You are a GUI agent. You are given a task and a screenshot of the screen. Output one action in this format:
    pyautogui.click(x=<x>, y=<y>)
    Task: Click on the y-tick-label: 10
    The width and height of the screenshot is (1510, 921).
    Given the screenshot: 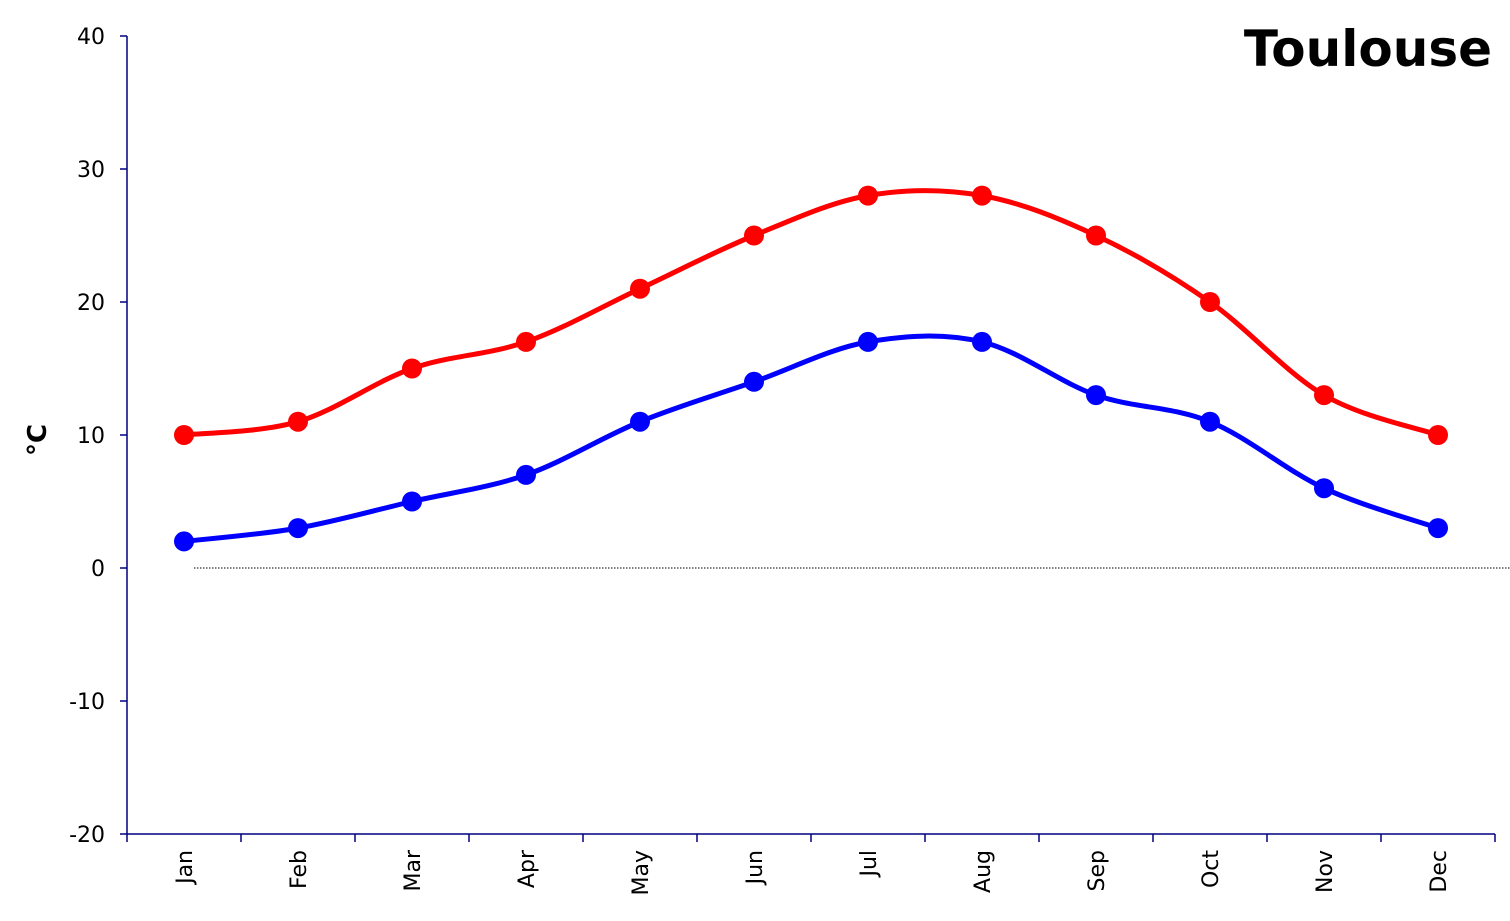 What is the action you would take?
    pyautogui.click(x=91, y=436)
    